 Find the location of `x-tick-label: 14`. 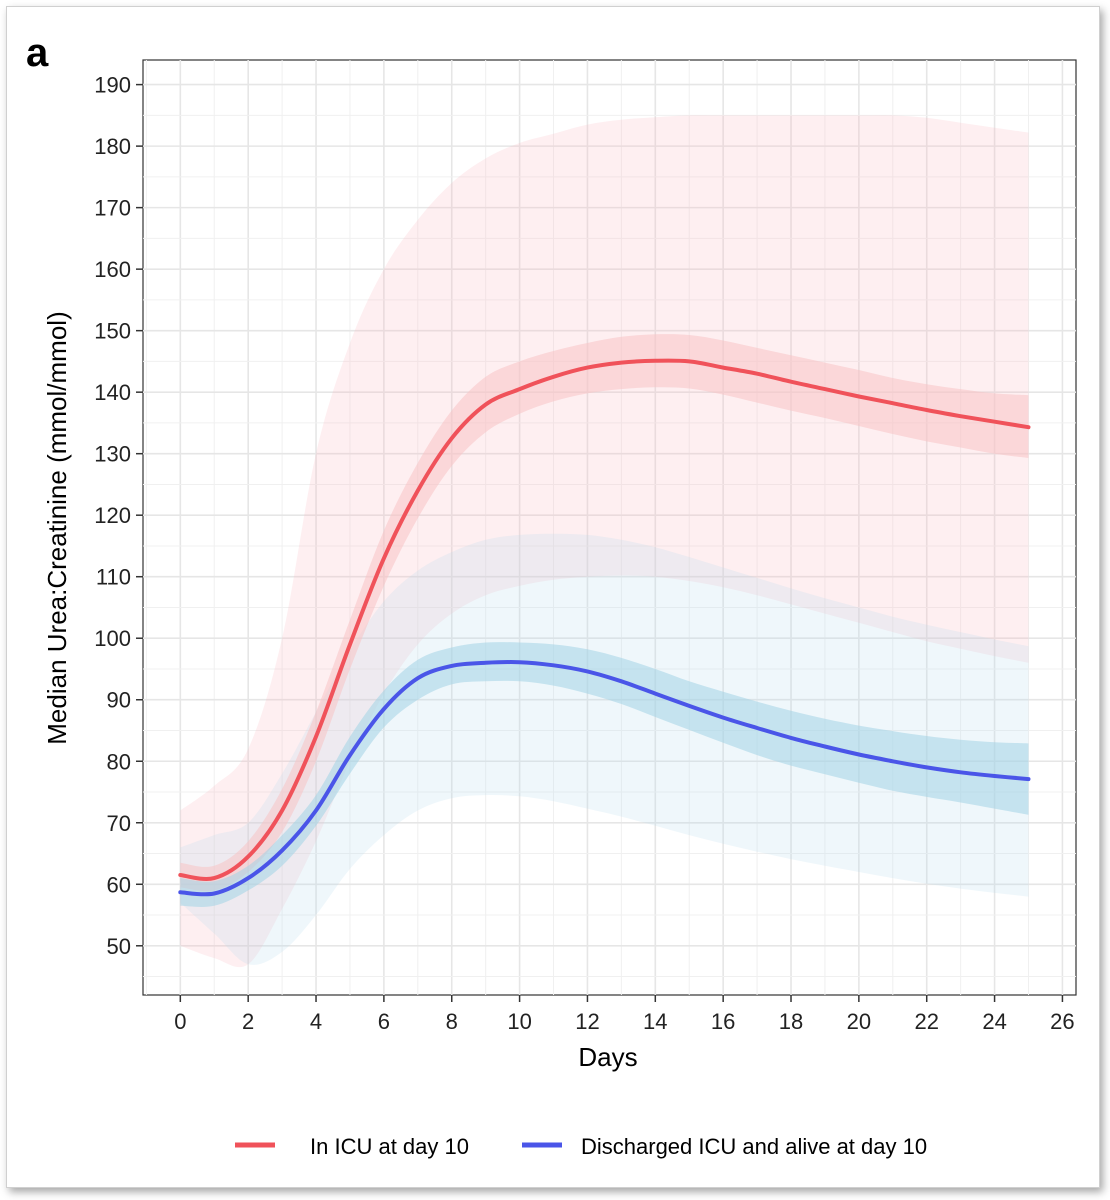

x-tick-label: 14 is located at coordinates (655, 1021).